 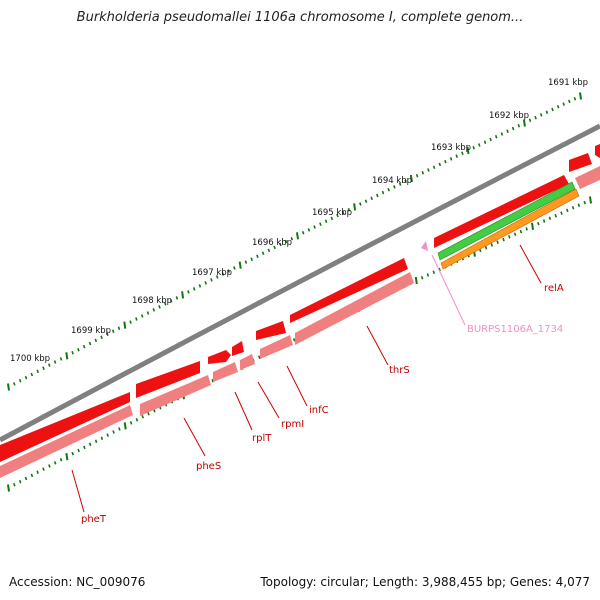 I want to click on gene-infC, so click(x=276, y=347).